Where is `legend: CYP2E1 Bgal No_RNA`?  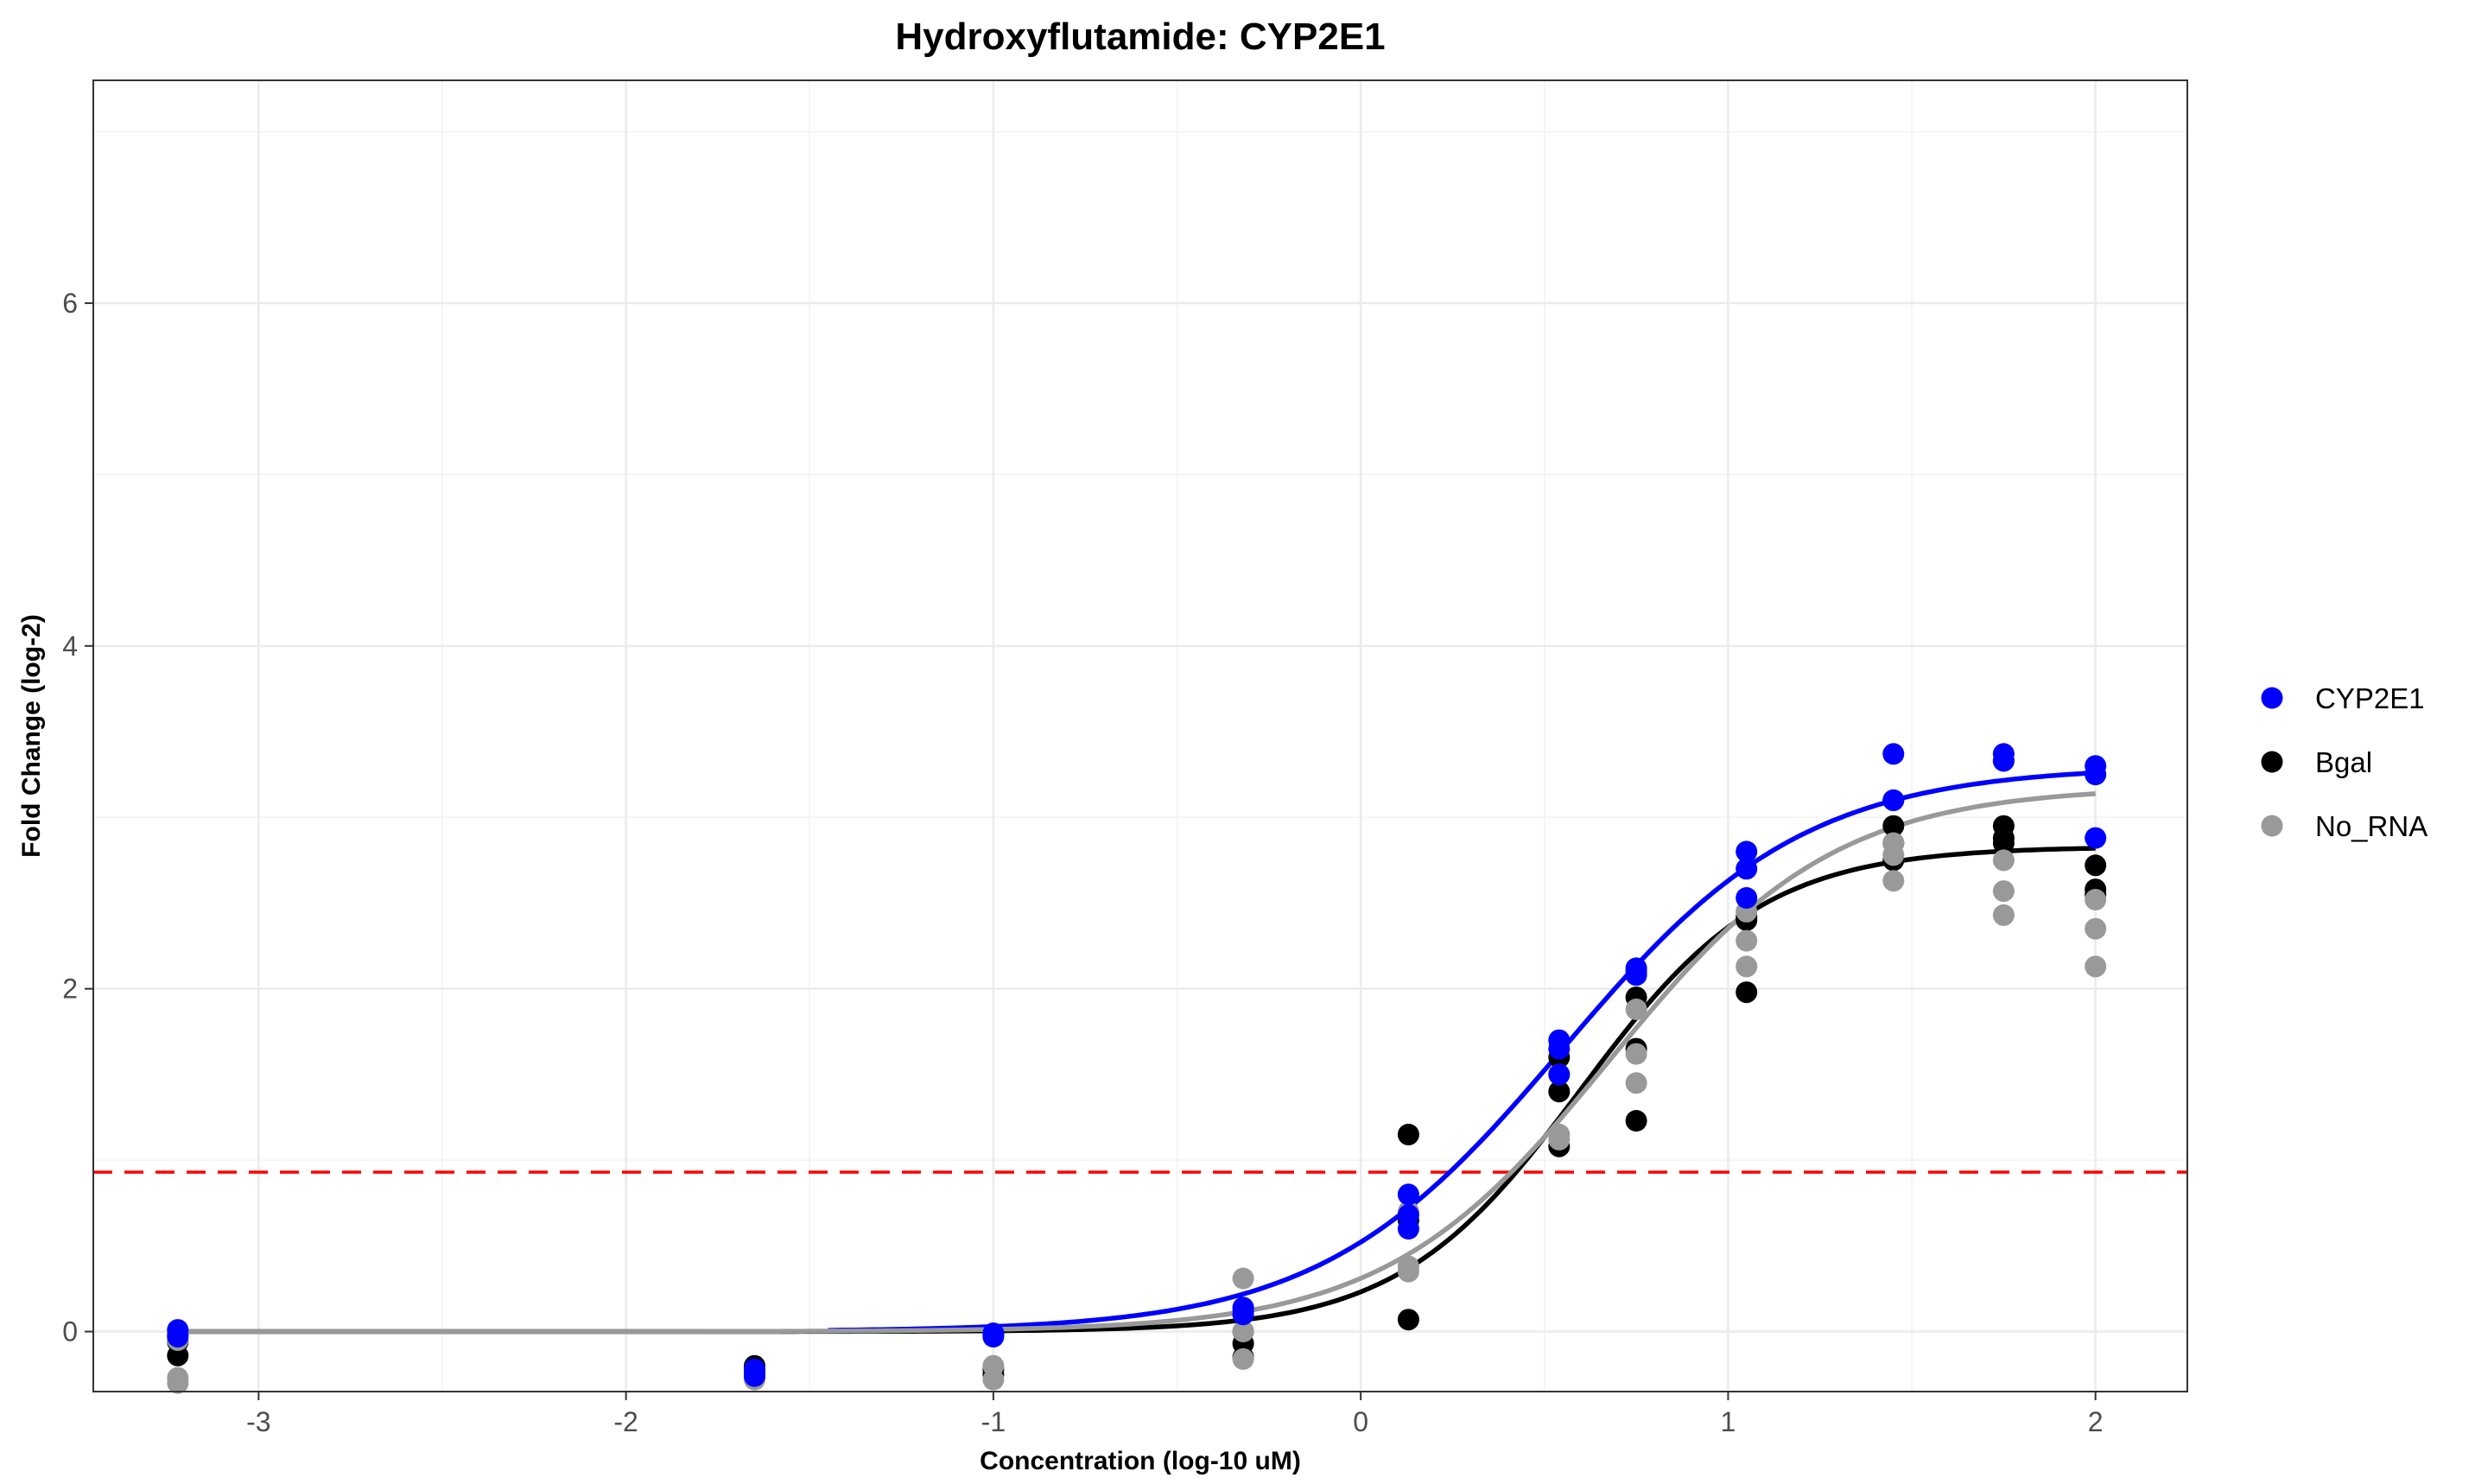
legend: CYP2E1 Bgal No_RNA is located at coordinates (2344, 762).